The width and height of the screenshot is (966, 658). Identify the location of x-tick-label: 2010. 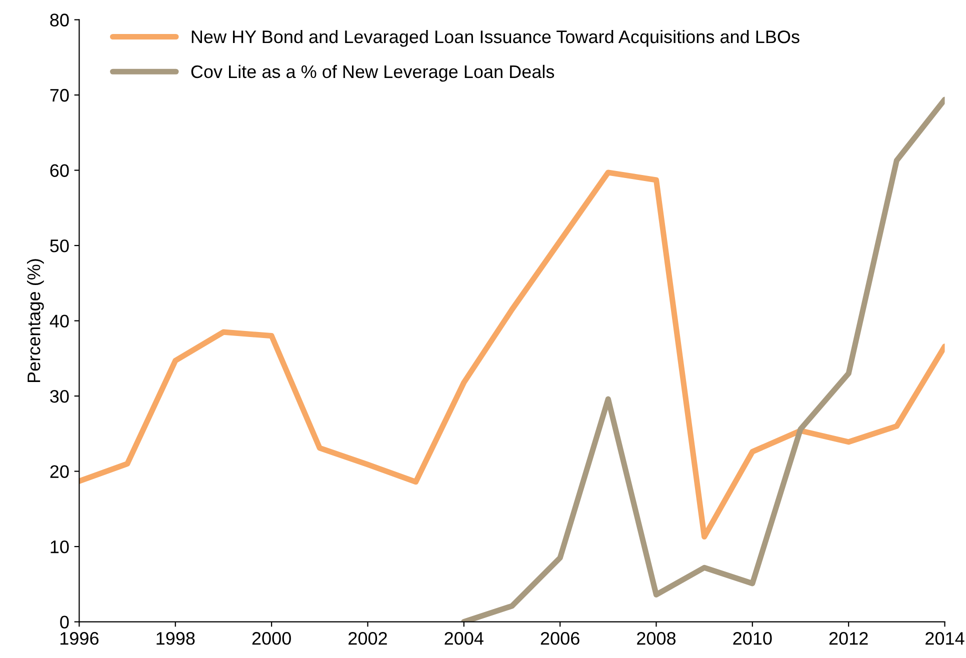
(752, 638).